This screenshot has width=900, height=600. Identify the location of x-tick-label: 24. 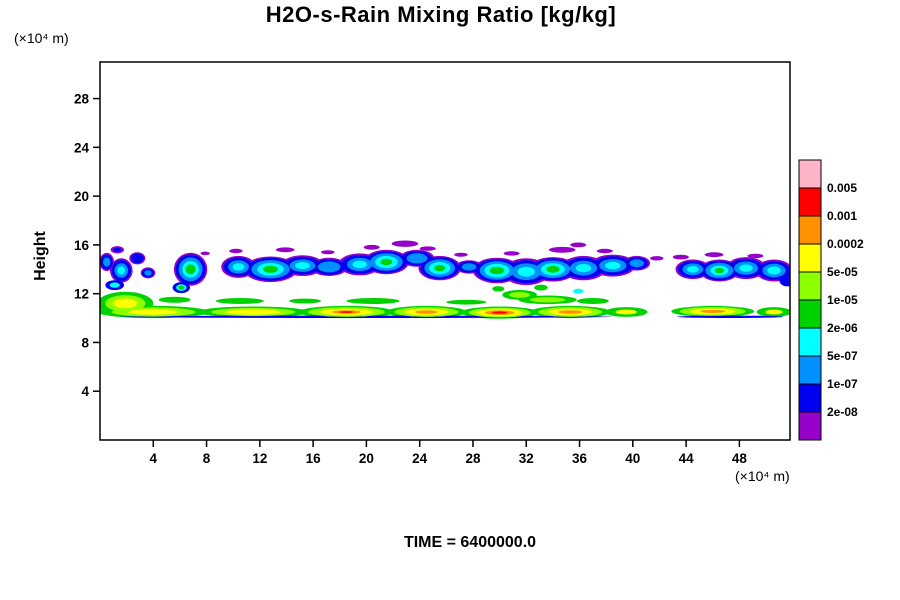
(420, 458).